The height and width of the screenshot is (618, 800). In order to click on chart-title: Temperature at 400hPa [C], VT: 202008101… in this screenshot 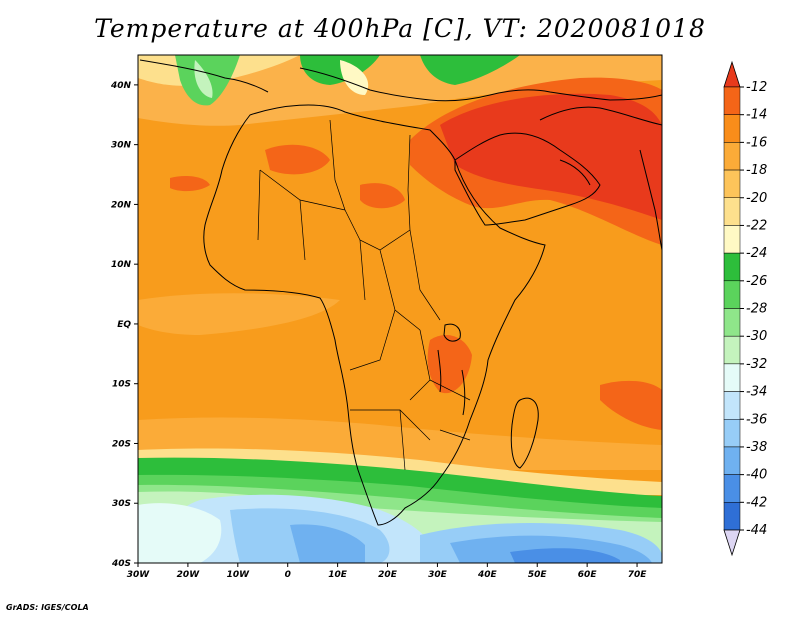, I will do `click(400, 28)`.